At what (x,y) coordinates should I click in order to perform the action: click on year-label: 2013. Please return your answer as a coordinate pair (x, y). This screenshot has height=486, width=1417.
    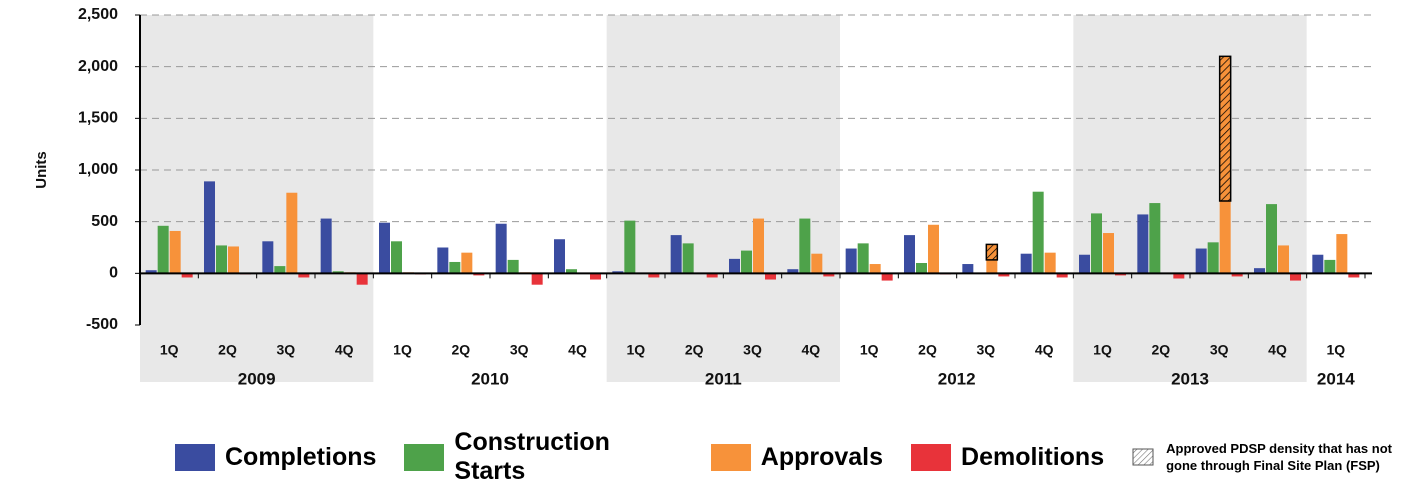
    Looking at the image, I should click on (1190, 378).